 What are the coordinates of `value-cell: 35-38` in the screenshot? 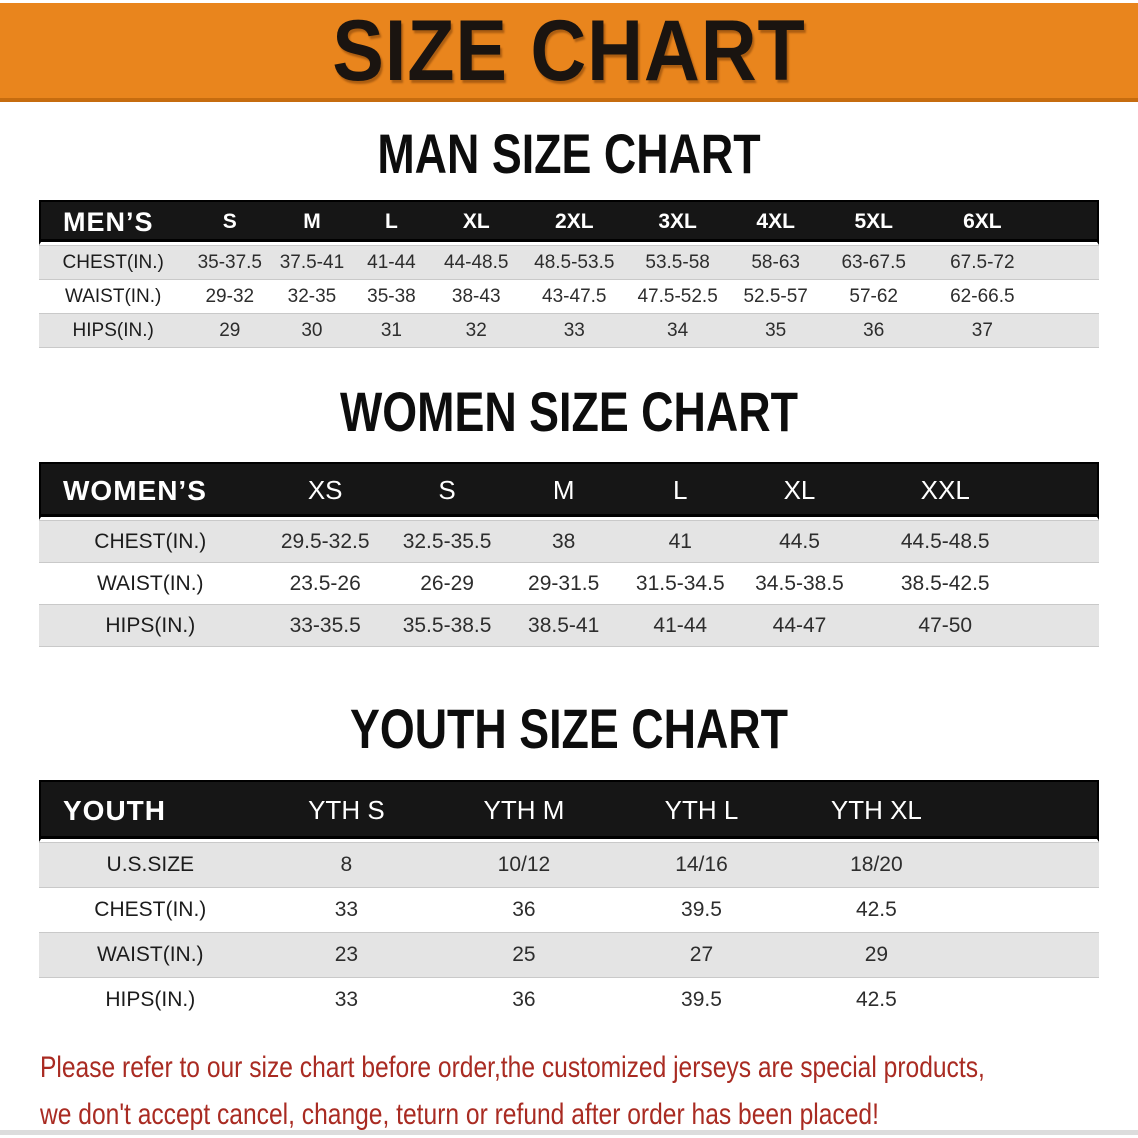 It's located at (391, 296).